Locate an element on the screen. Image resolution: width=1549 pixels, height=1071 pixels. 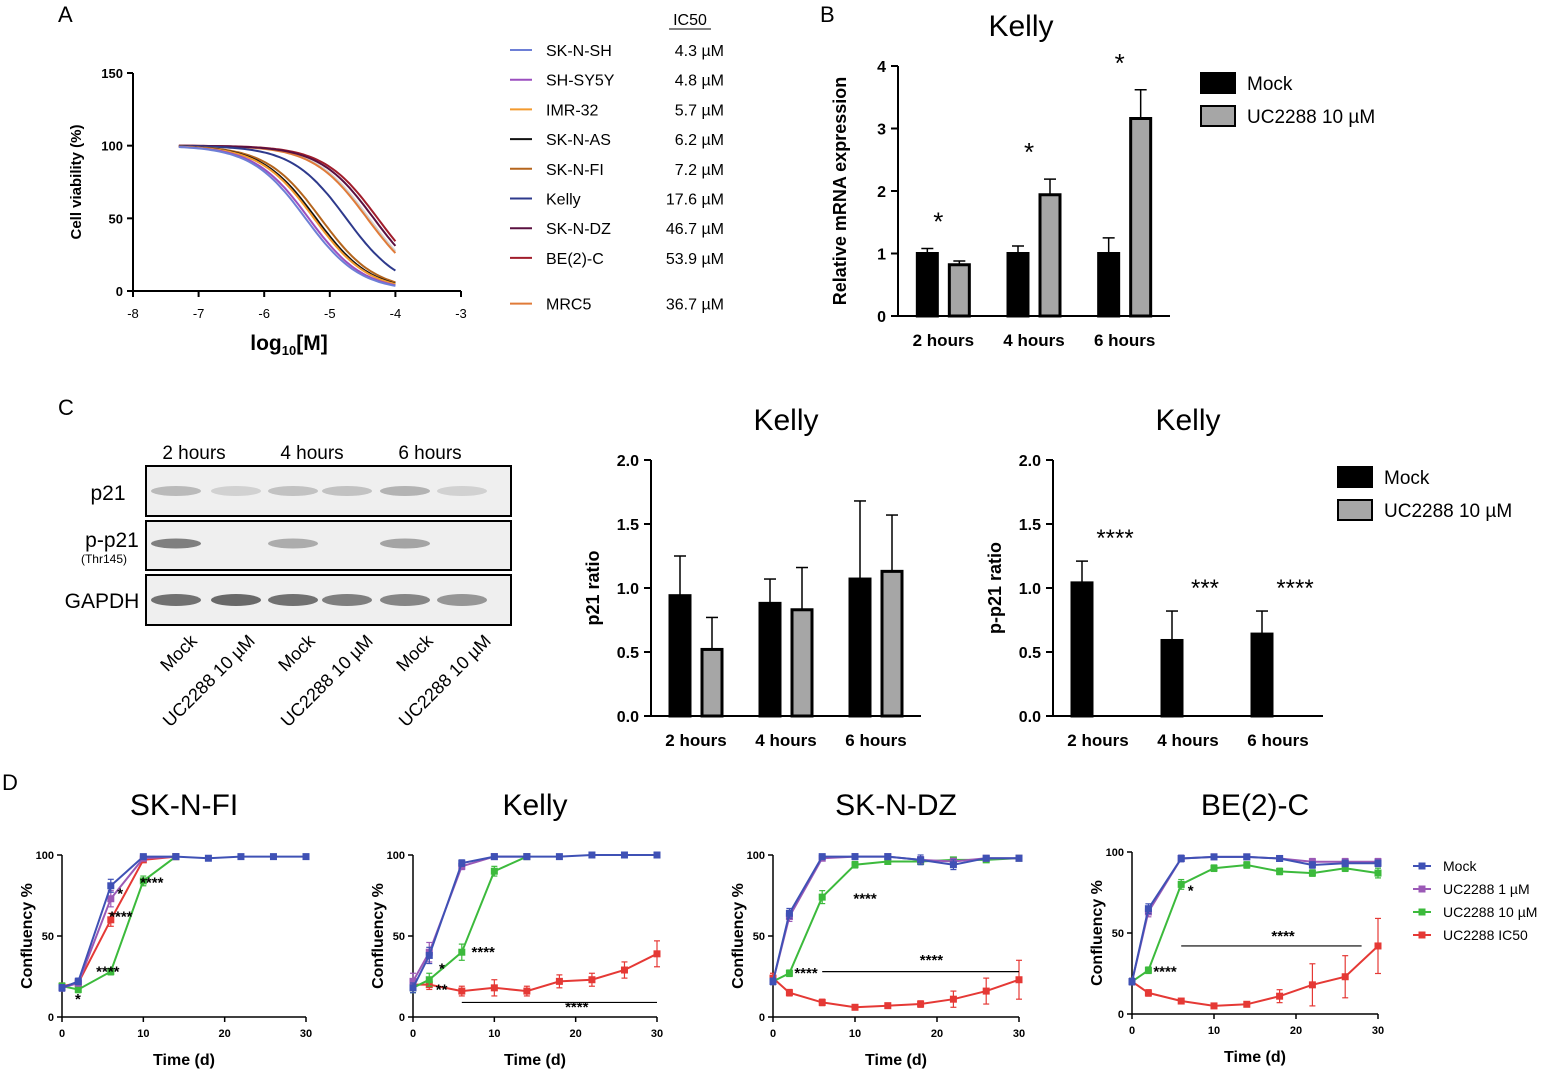
category-label: 6 hours is located at coordinates (1124, 340).